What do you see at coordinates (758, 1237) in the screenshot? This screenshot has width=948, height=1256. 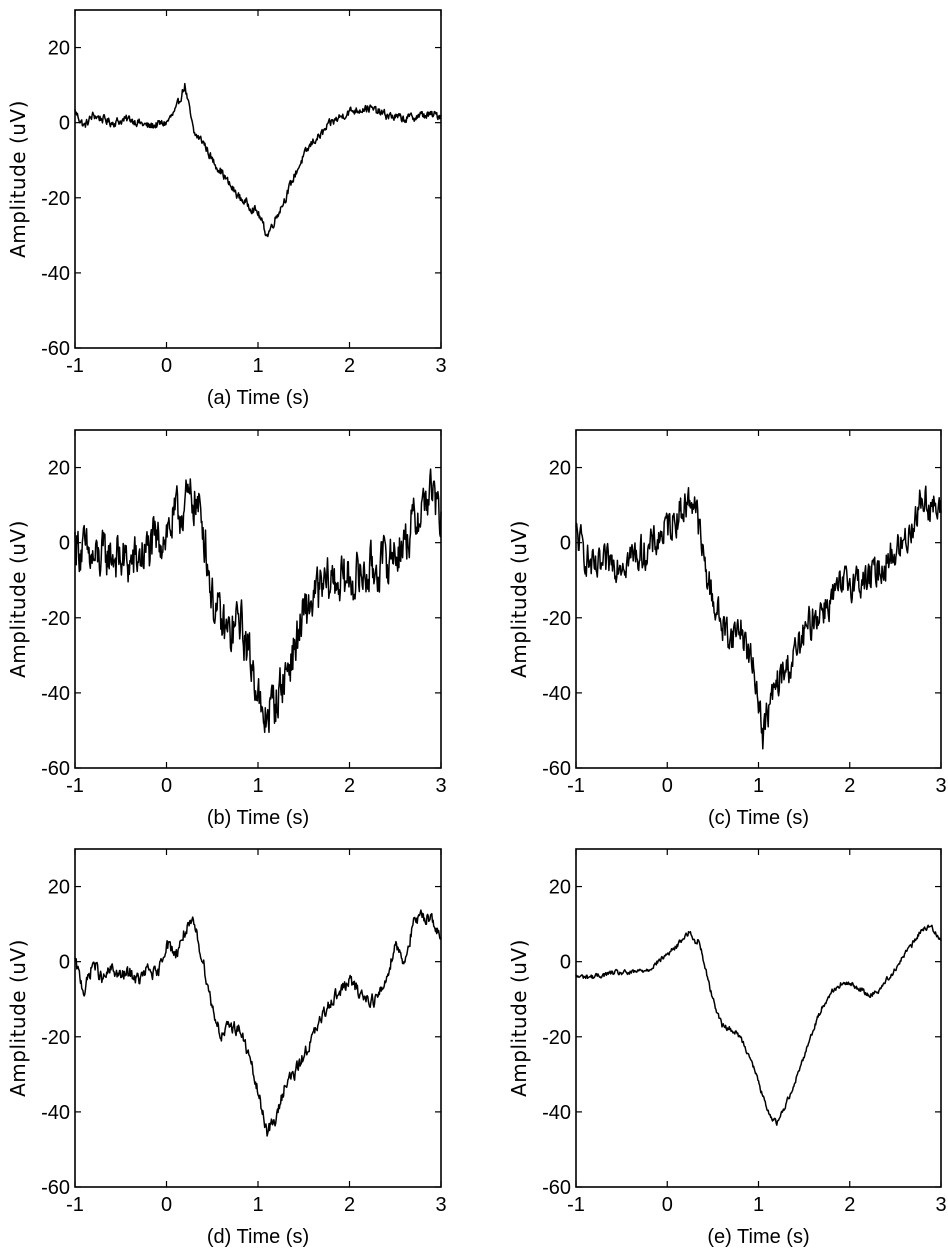 I see `x-axis-label: (e) Time (s)` at bounding box center [758, 1237].